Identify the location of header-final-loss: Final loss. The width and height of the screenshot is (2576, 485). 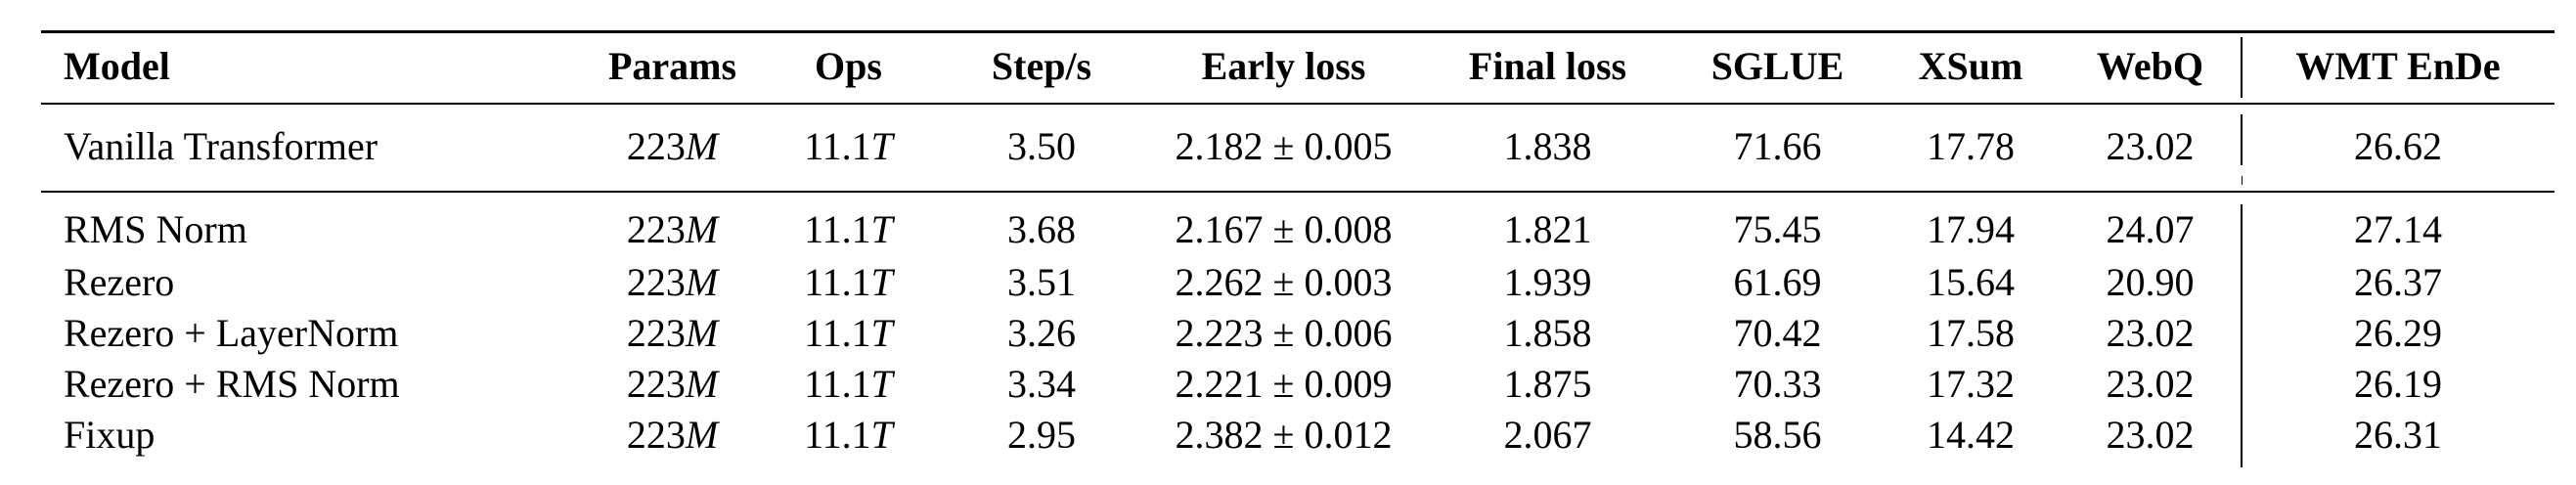
(1547, 66).